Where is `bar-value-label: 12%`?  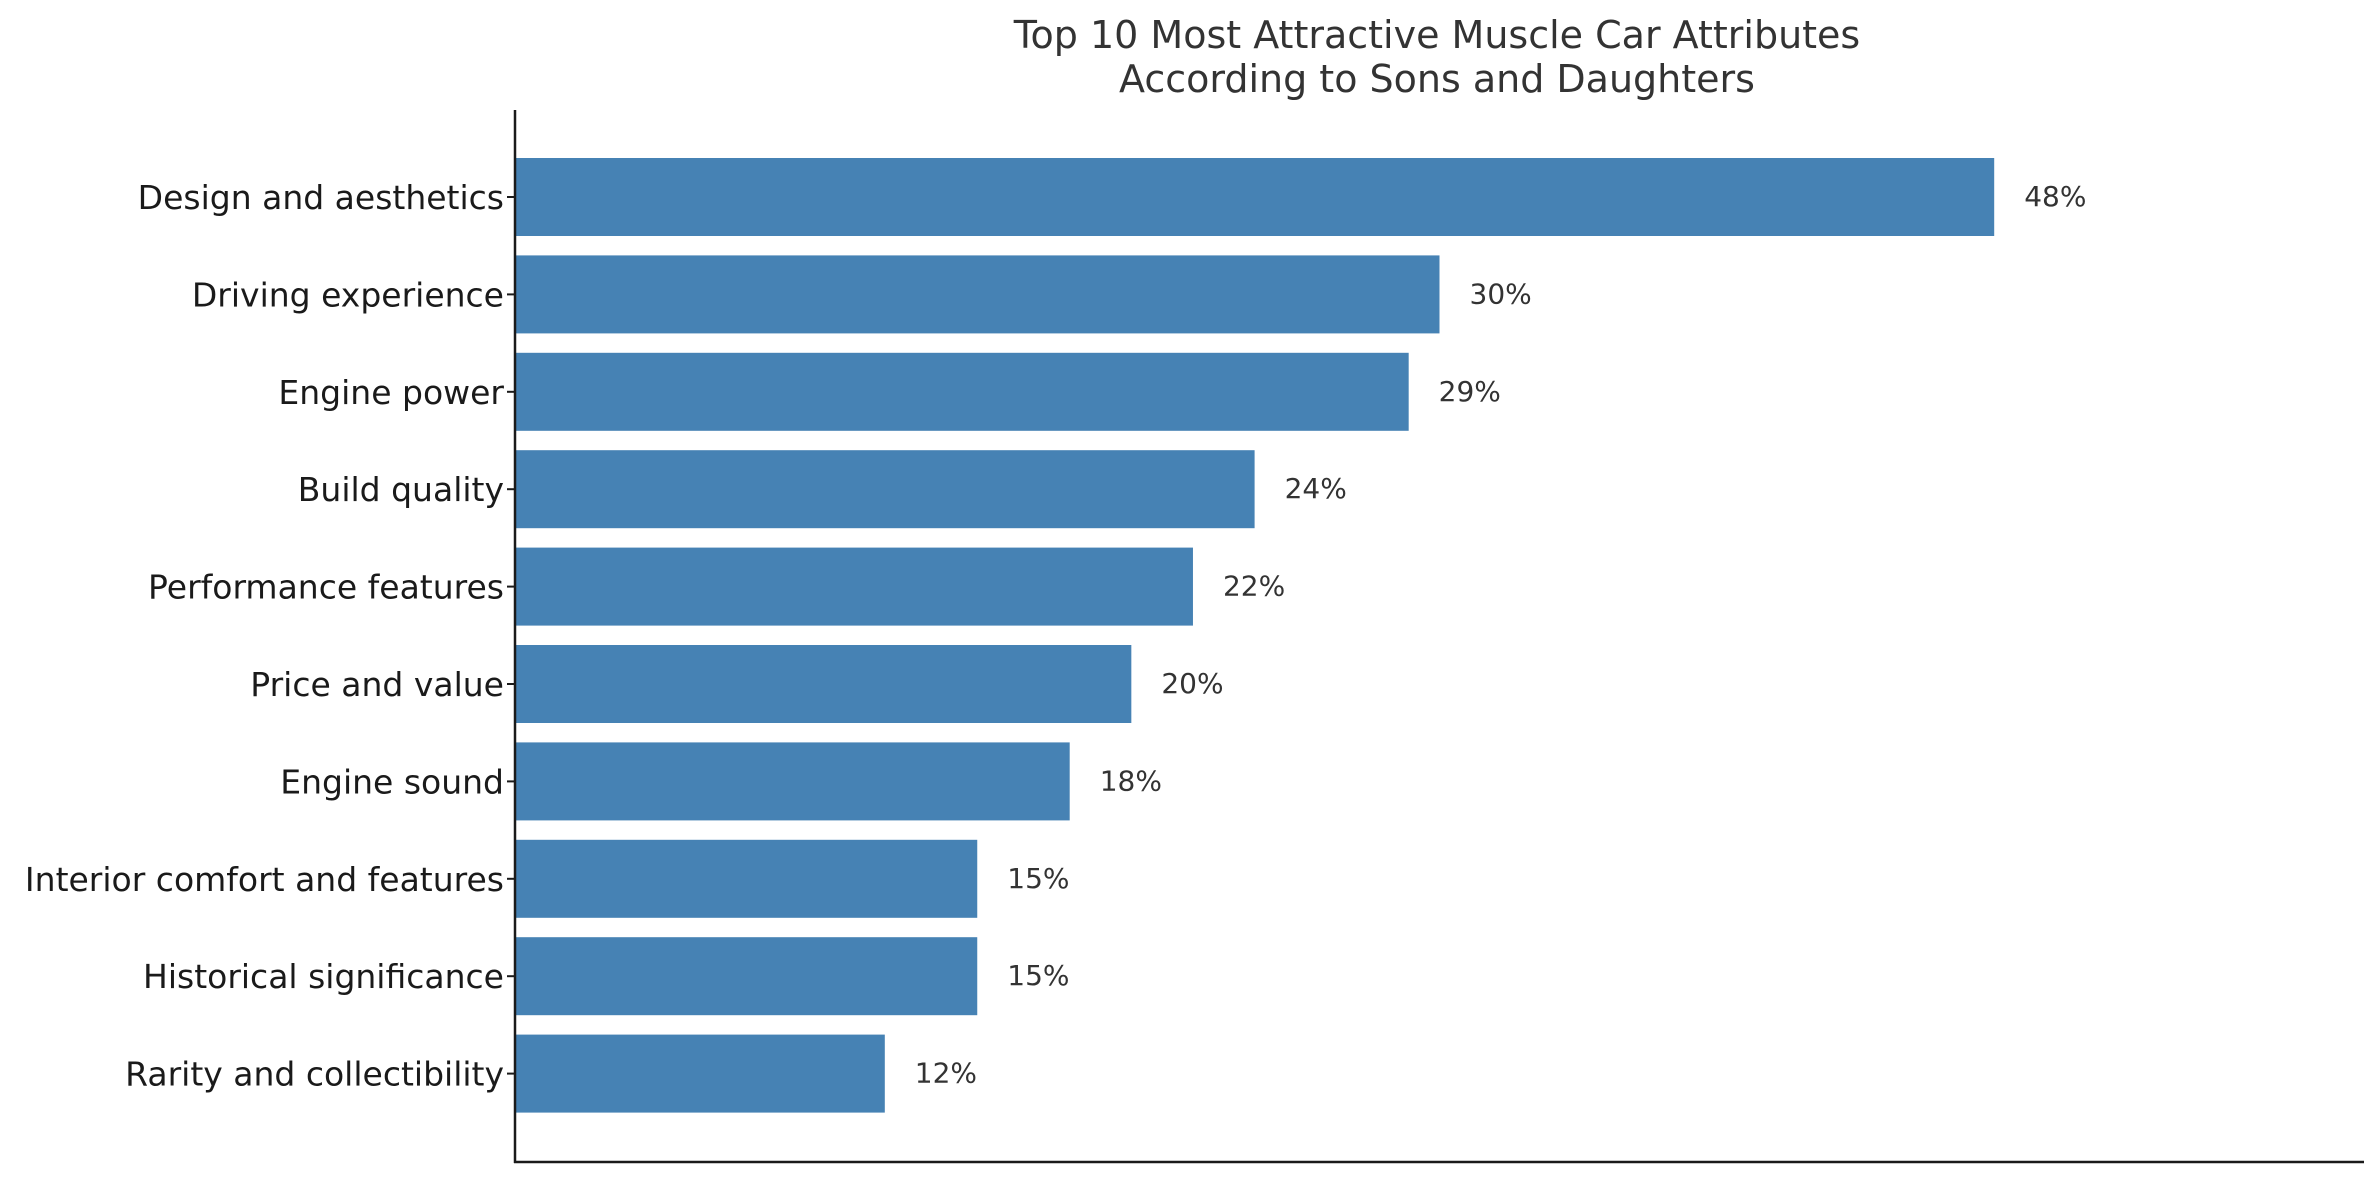 bar-value-label: 12% is located at coordinates (946, 1073).